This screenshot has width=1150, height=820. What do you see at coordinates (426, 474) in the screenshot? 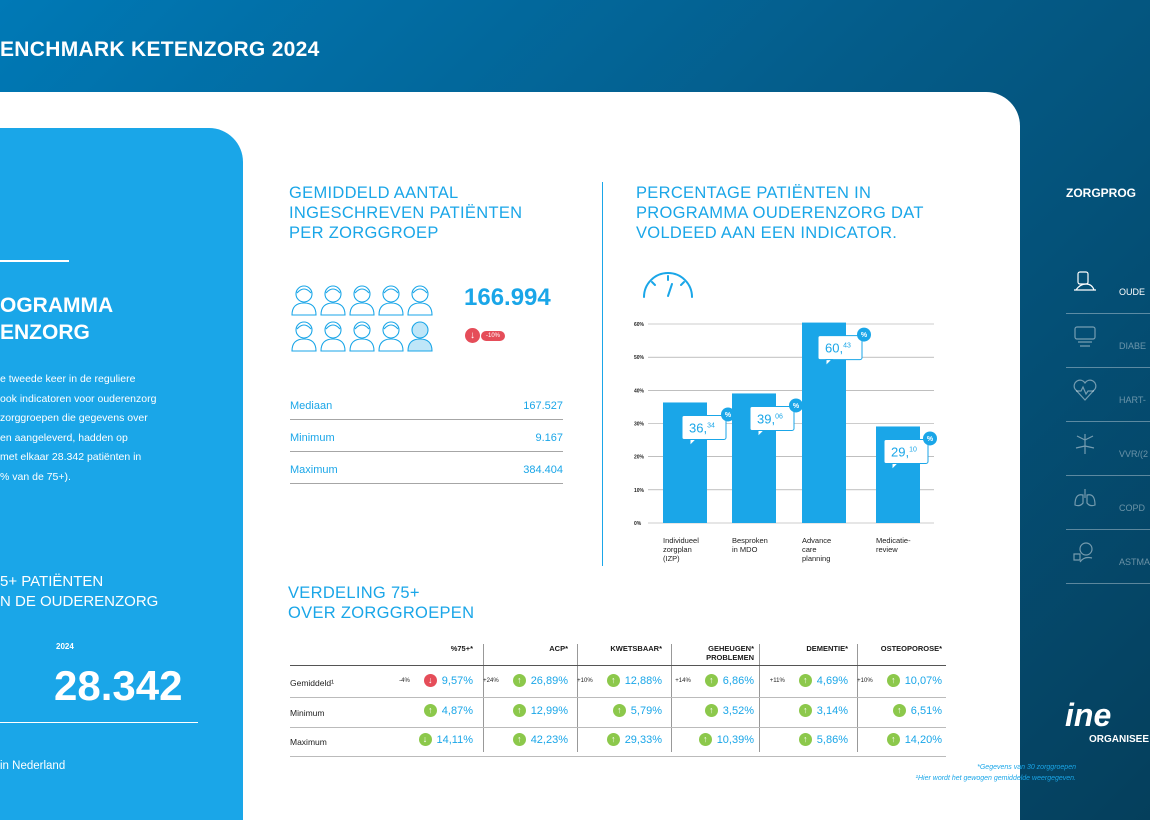
I see `stat-row-maximum: Maximum 384.404` at bounding box center [426, 474].